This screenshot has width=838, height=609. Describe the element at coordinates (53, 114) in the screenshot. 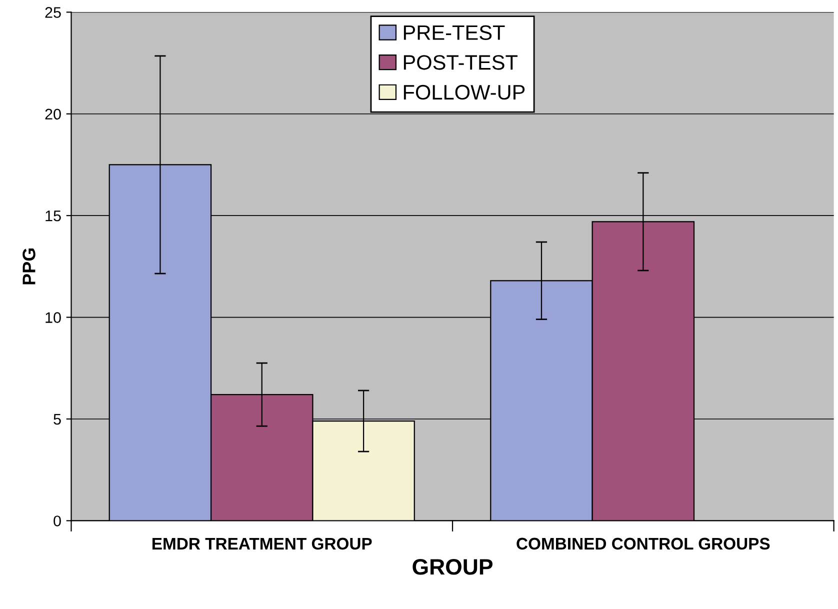

I see `y-tick-label: 20` at that location.